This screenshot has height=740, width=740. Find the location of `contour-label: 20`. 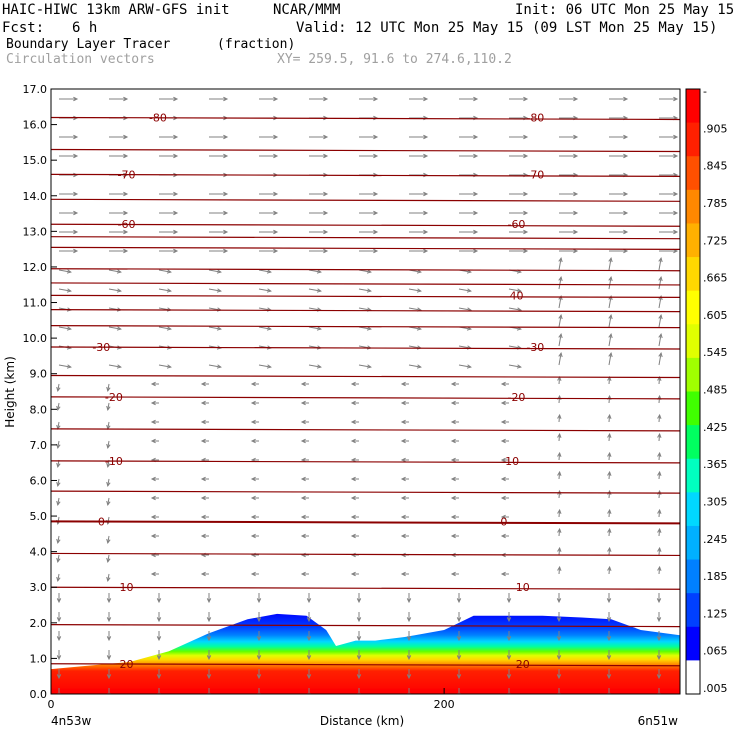

contour-label: 20 is located at coordinates (126, 664).